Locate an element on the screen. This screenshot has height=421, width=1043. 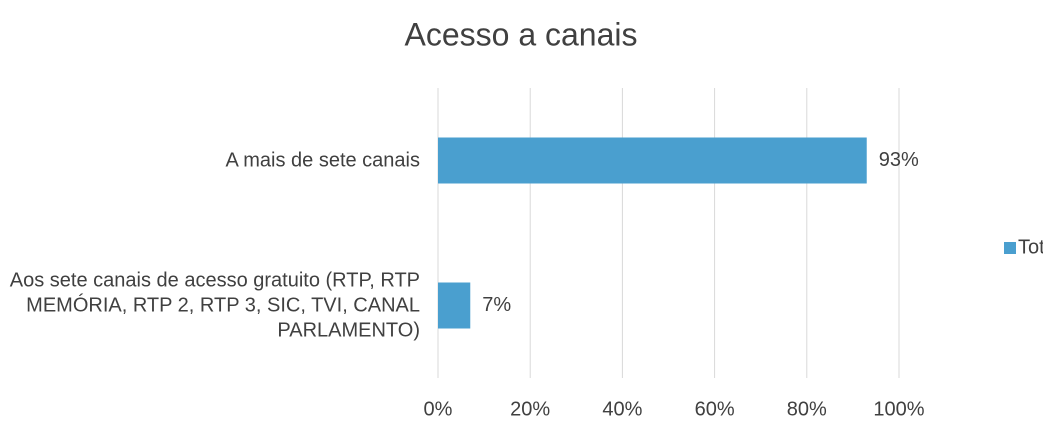
x-tick-label: 20% is located at coordinates (530, 409).